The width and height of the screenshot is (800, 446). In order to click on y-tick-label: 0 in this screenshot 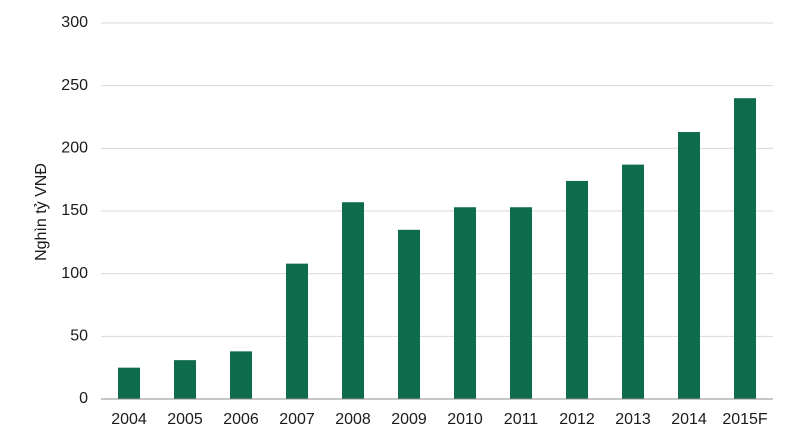, I will do `click(83, 398)`.